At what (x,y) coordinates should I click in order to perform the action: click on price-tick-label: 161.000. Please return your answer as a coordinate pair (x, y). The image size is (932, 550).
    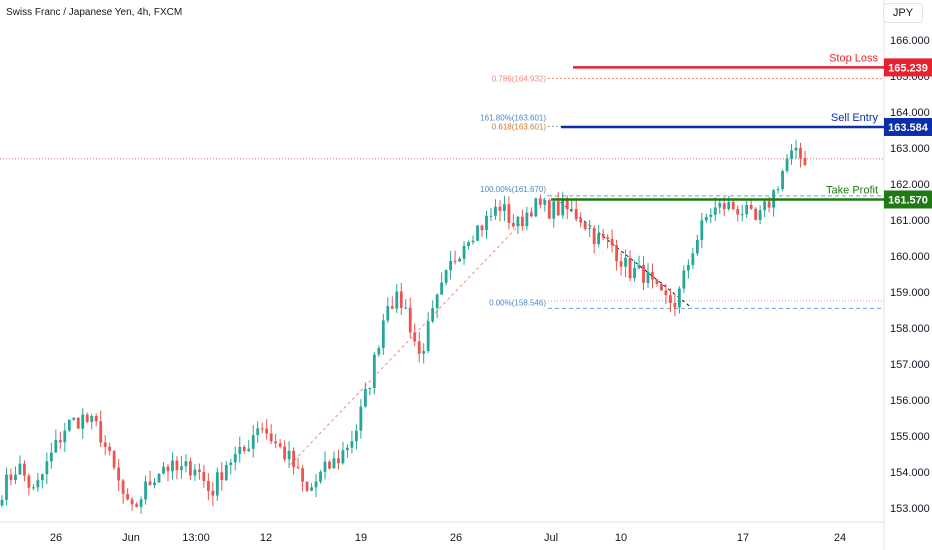
    Looking at the image, I should click on (910, 221).